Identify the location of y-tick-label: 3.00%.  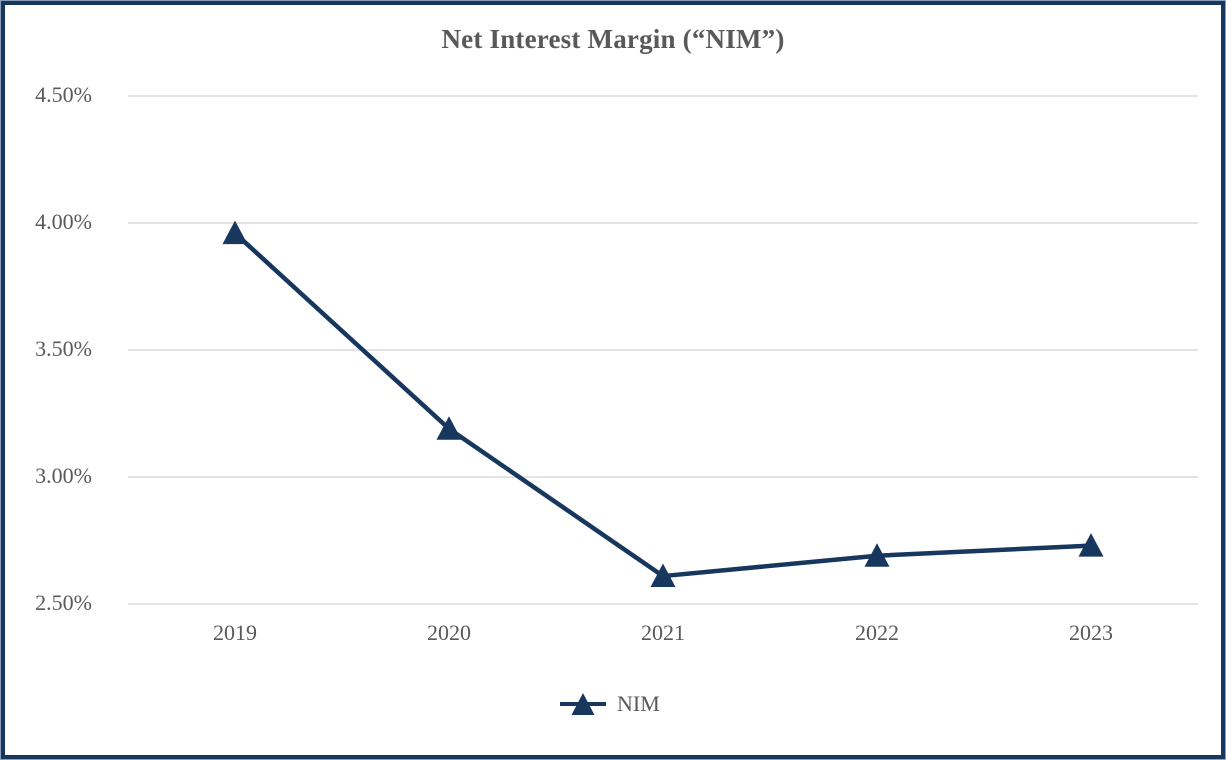
(63, 475).